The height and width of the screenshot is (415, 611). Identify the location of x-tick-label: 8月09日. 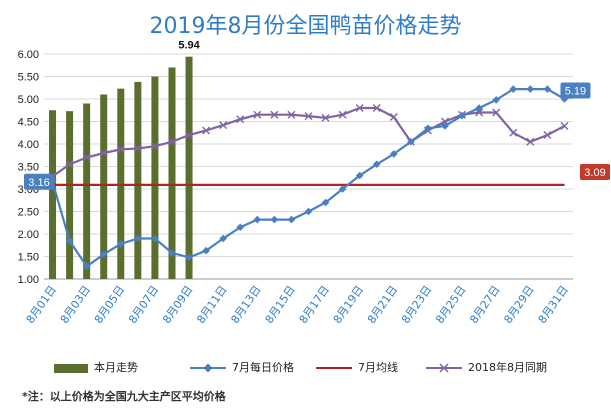
(177, 304).